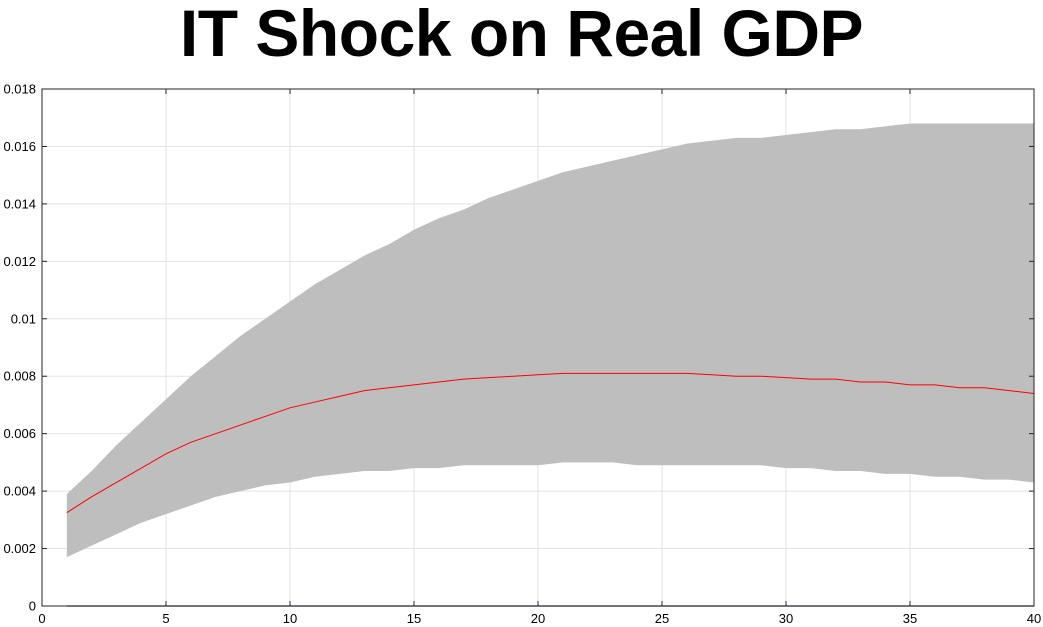  I want to click on x-tick-label: 40, so click(1034, 618).